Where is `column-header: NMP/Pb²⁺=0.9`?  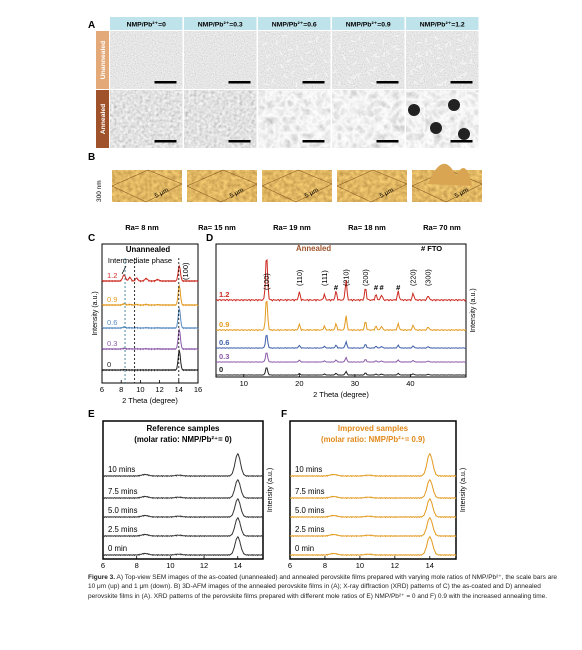 column-header: NMP/Pb²⁺=0.9 is located at coordinates (368, 25).